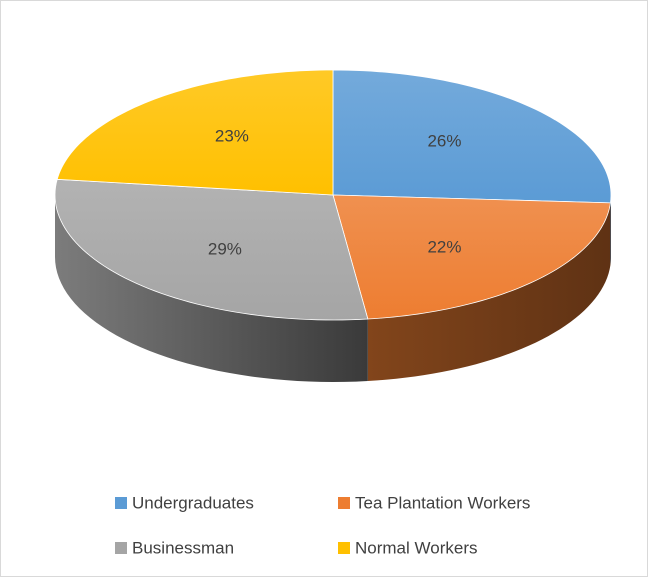 This screenshot has width=650, height=579. Describe the element at coordinates (225, 248) in the screenshot. I see `data-label: 29%` at that location.